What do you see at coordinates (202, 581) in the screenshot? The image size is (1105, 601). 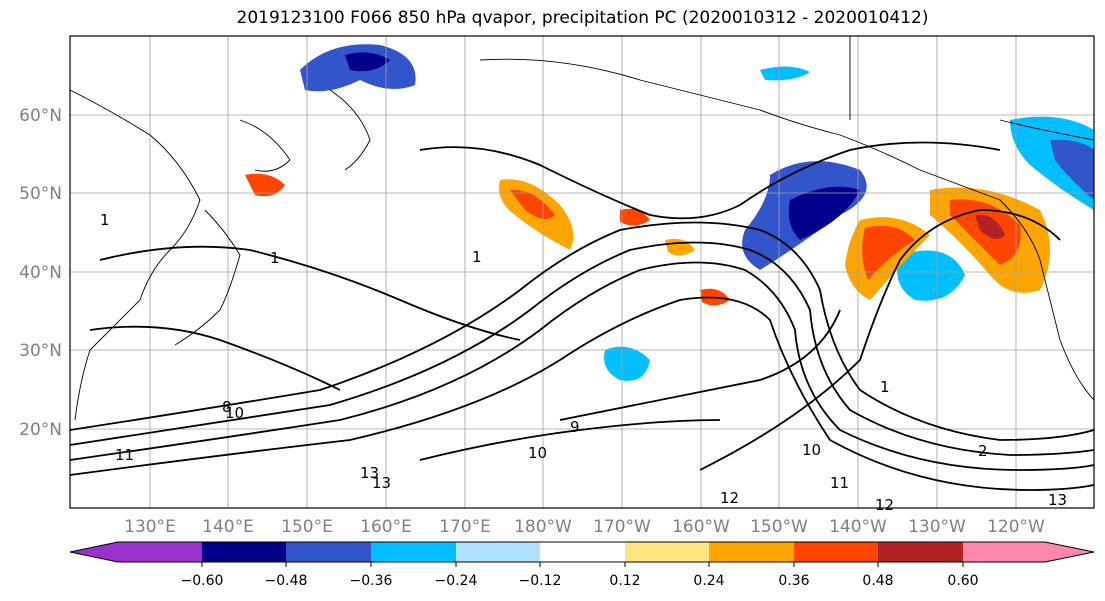 I see `colorbar-tick-label: −0.60` at bounding box center [202, 581].